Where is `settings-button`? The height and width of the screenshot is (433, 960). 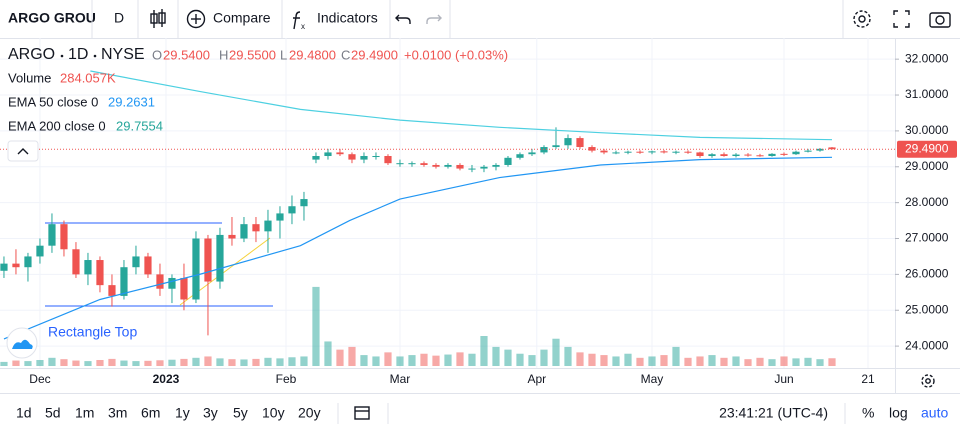
settings-button is located at coordinates (862, 19).